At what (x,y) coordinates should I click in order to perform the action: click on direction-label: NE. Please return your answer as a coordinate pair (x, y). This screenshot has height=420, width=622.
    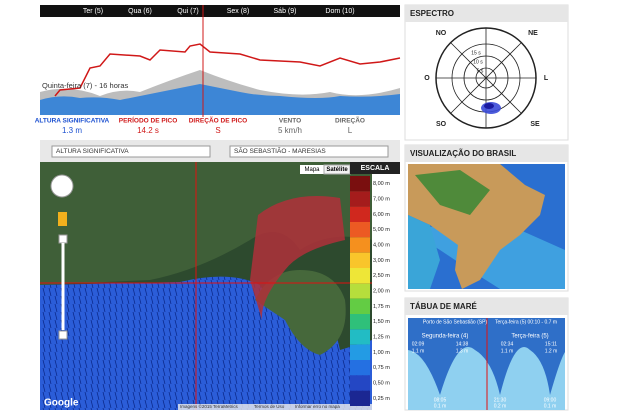
    Looking at the image, I should click on (533, 33).